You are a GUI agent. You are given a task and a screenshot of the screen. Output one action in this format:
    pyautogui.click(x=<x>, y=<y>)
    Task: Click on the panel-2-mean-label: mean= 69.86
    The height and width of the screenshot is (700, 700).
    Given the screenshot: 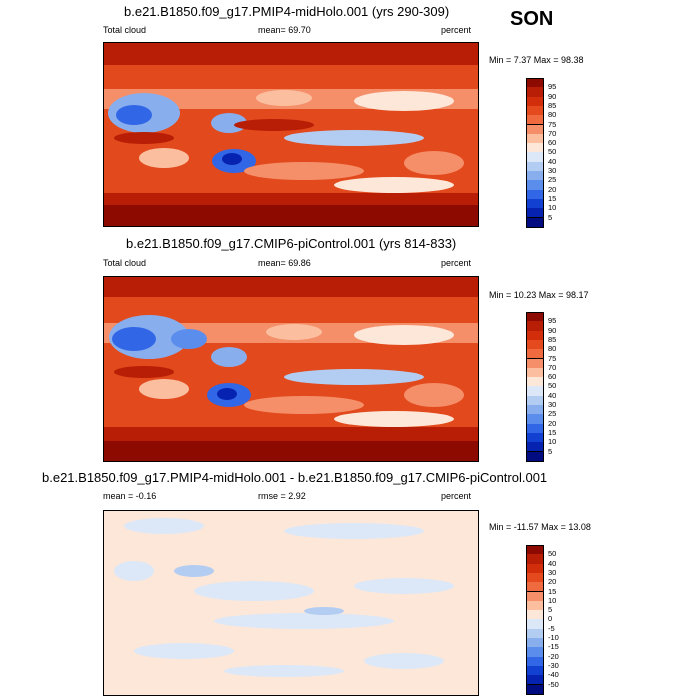 What is the action you would take?
    pyautogui.click(x=284, y=263)
    